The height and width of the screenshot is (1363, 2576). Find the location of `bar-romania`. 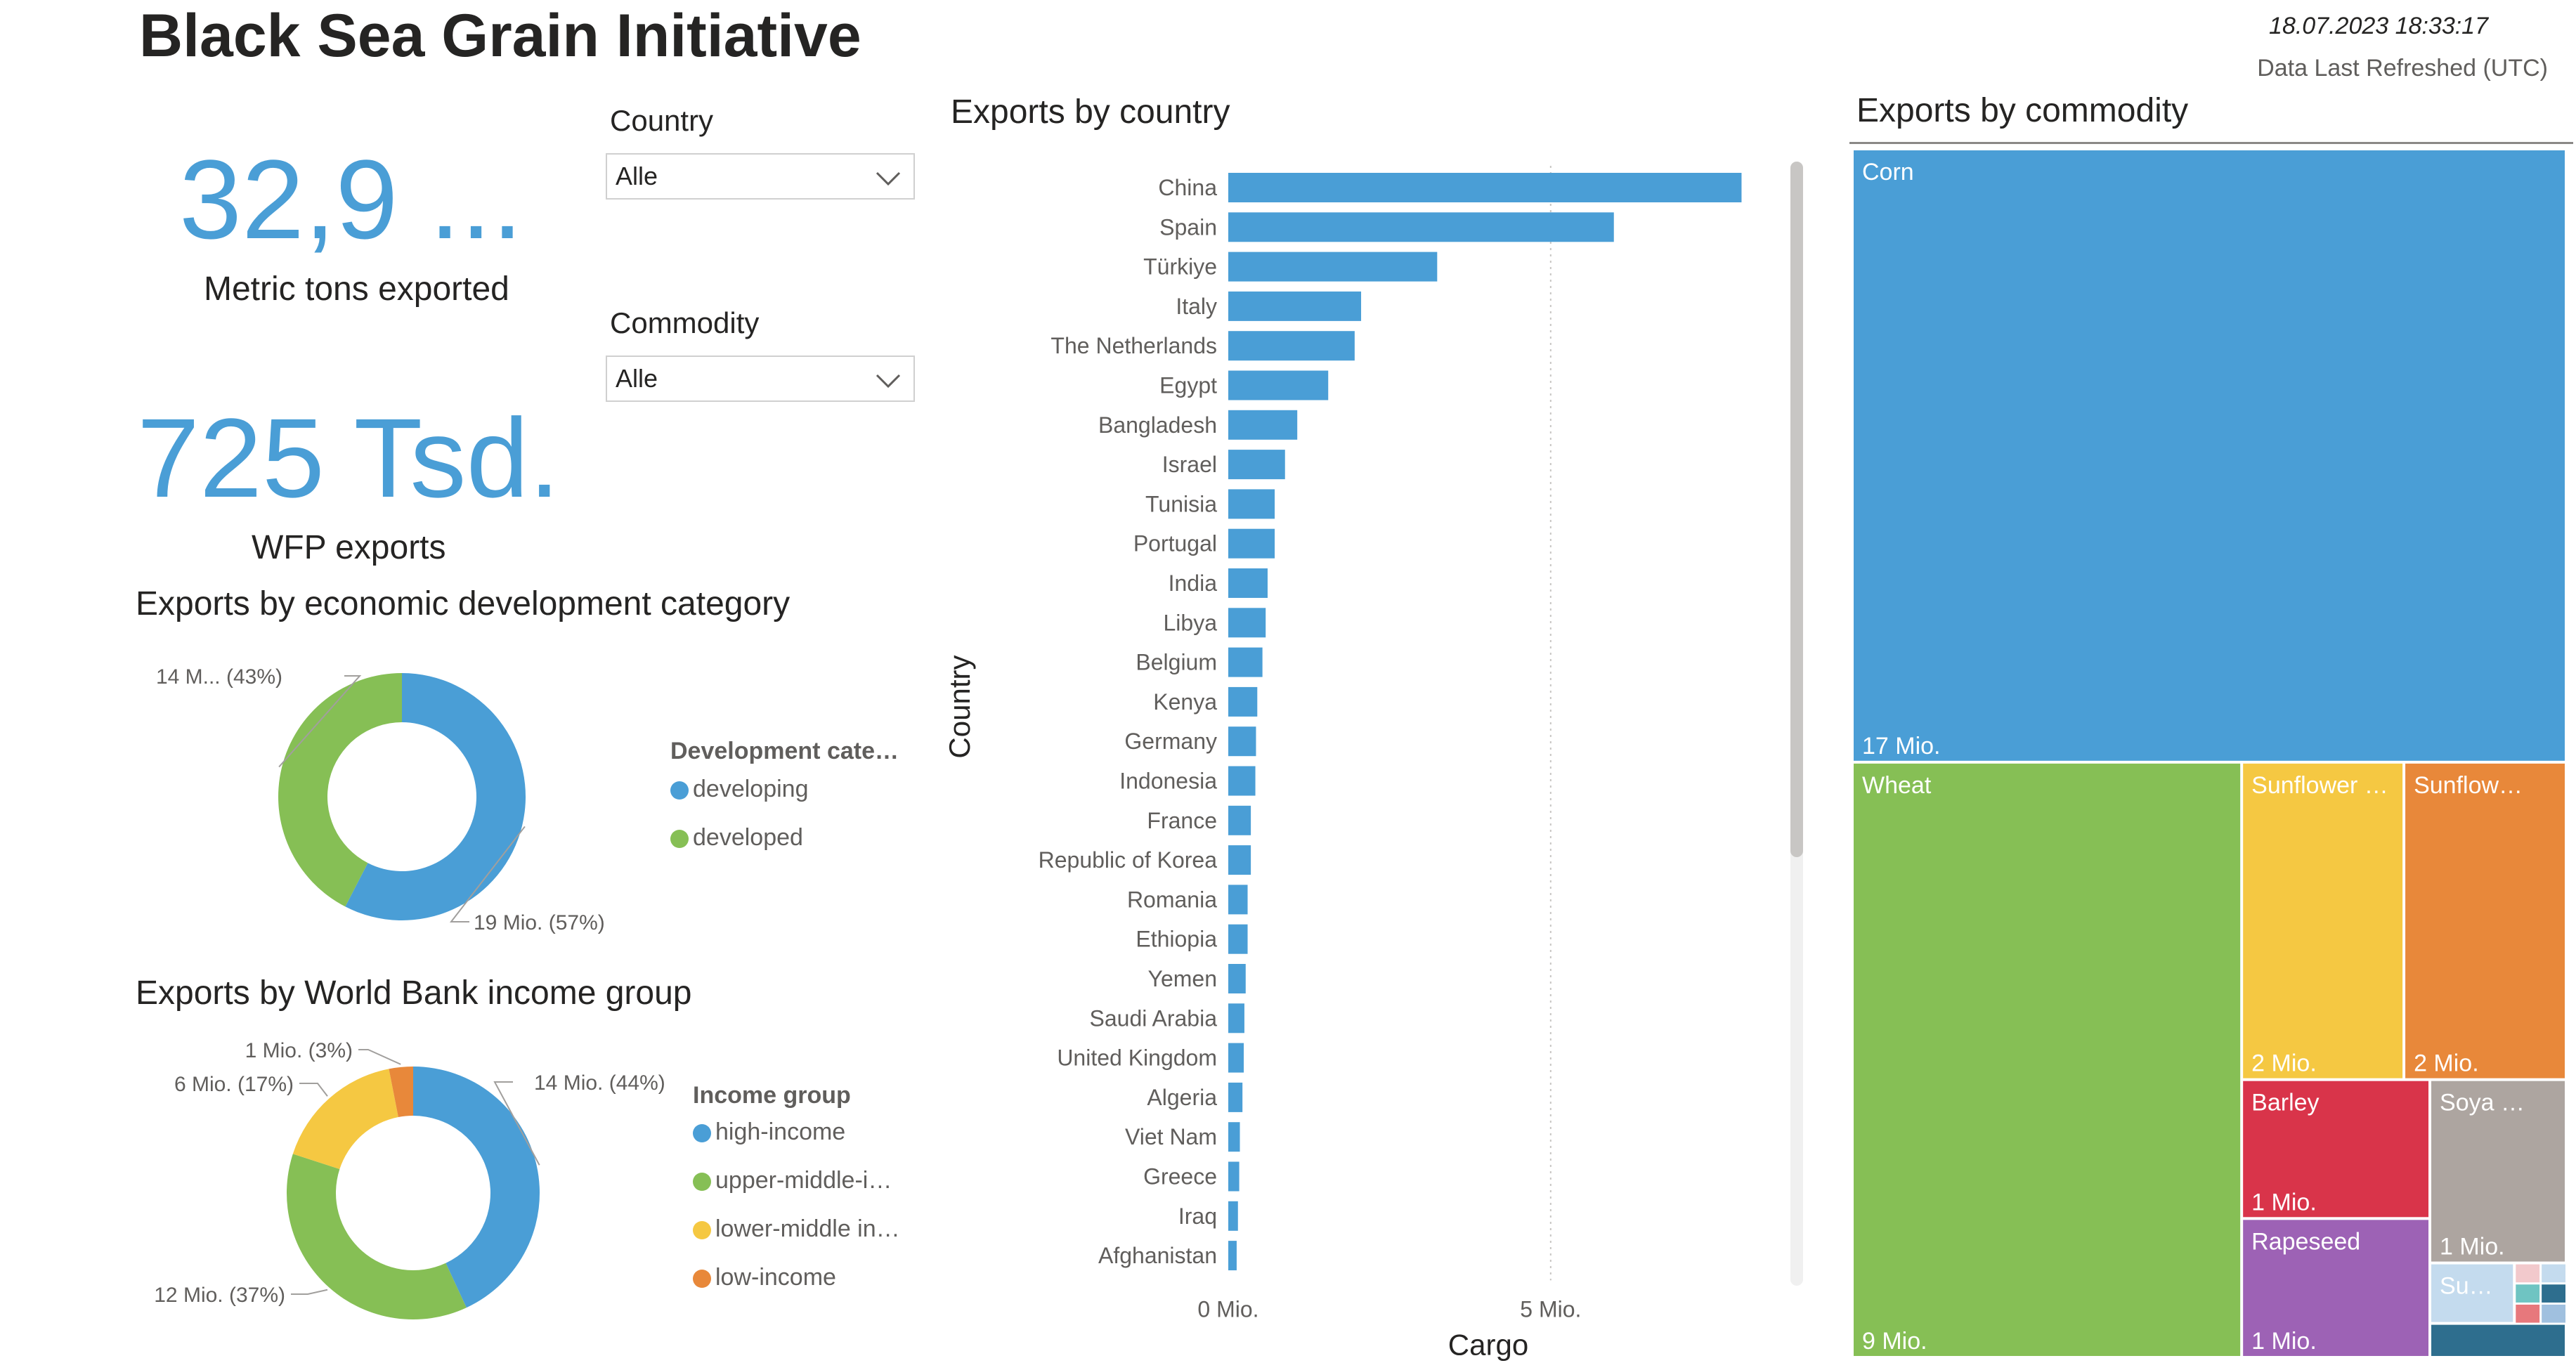

bar-romania is located at coordinates (1238, 900).